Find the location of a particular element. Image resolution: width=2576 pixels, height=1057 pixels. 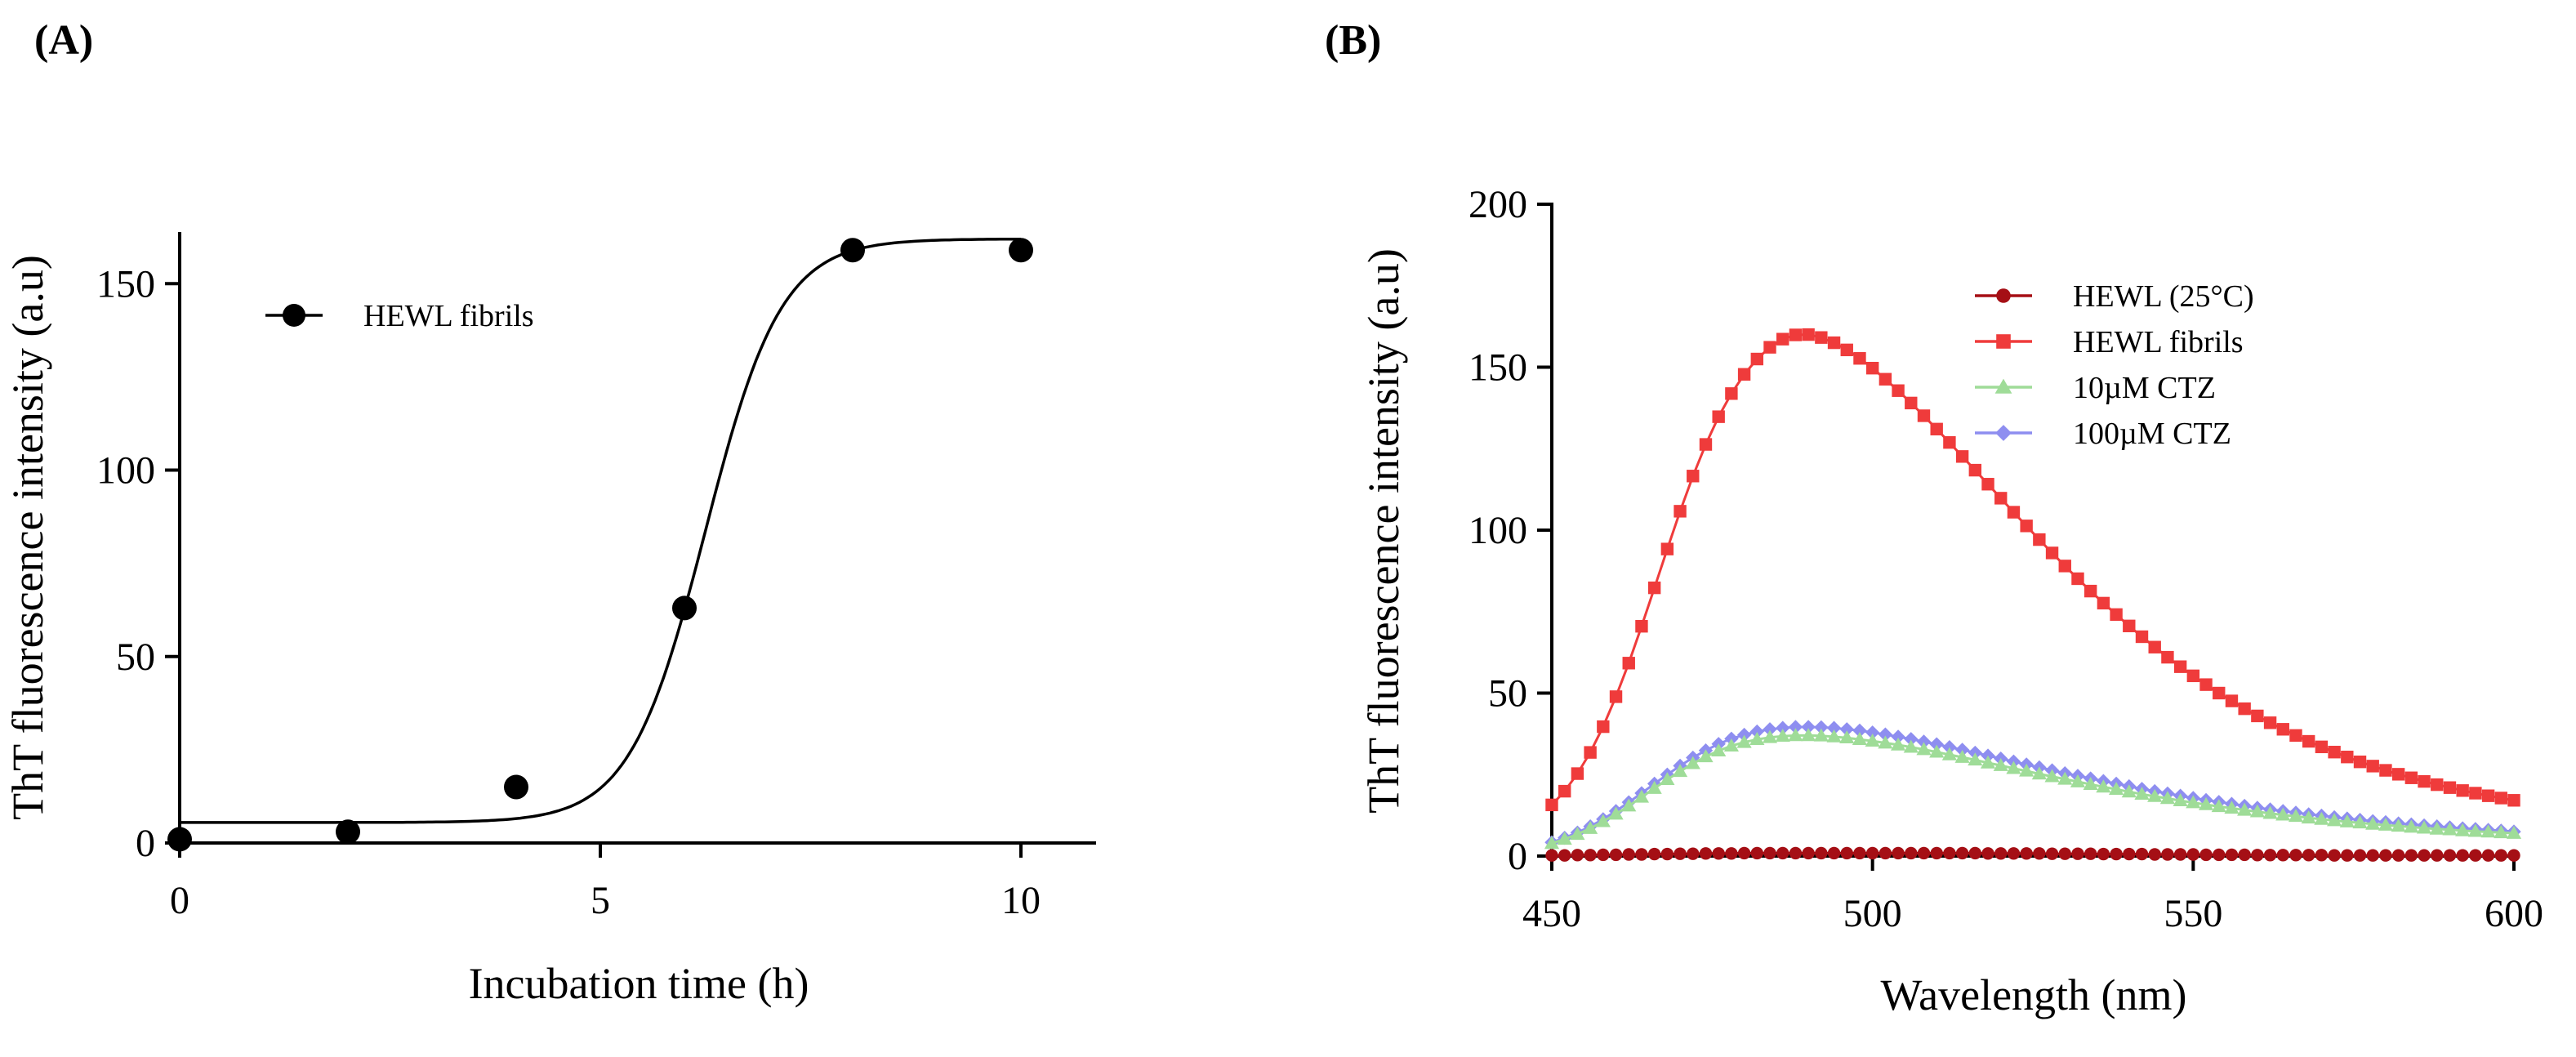

panel-a-x-tick-label: 5 is located at coordinates (600, 901).